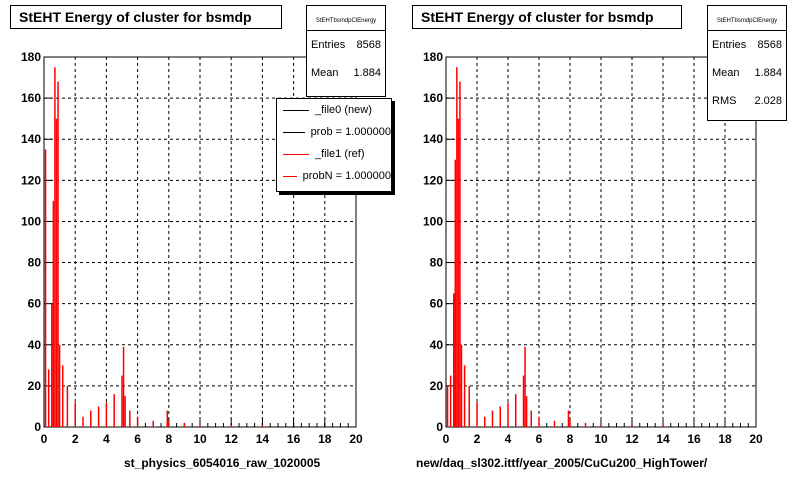 This screenshot has width=800, height=480. I want to click on legend-entry: probN = 1.000000, so click(334, 176).